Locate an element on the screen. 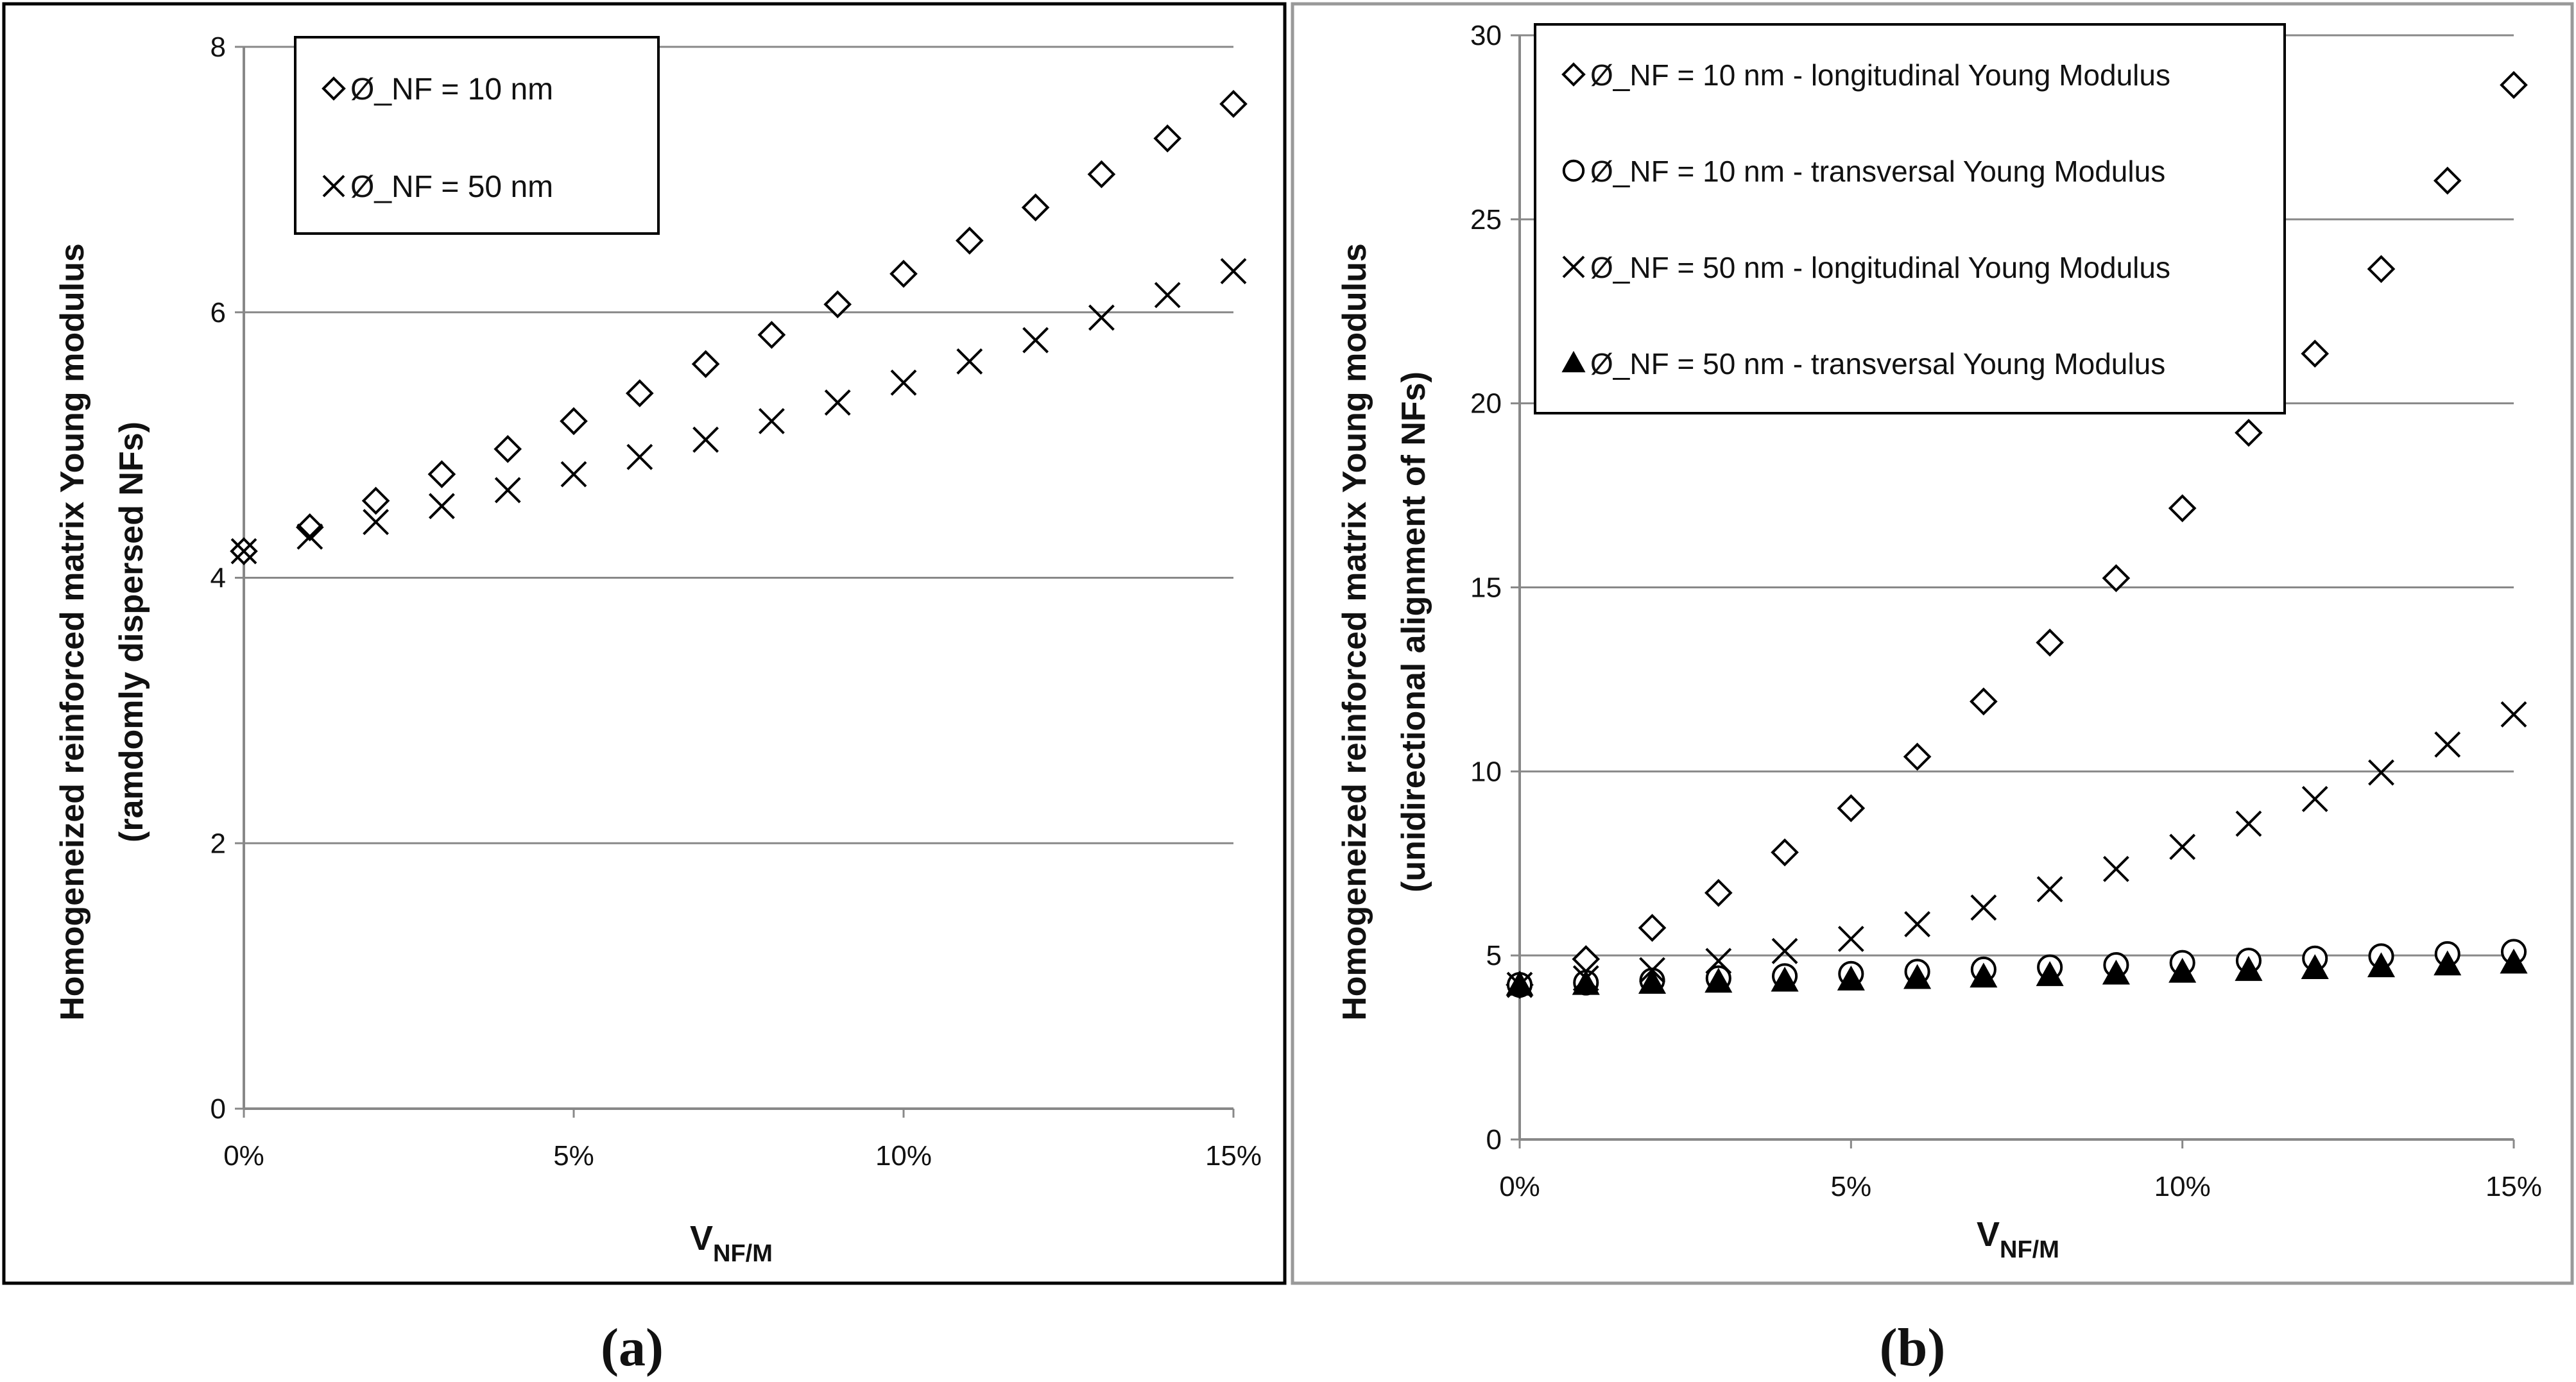 This screenshot has width=2576, height=1382. legend-marker-diamond is located at coordinates (334, 89).